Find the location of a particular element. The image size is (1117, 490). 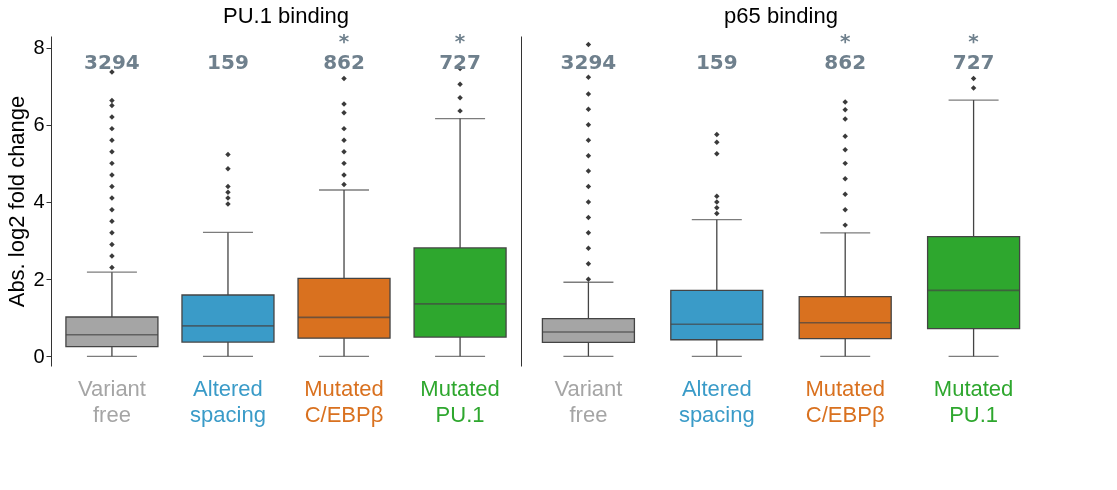

y-tick-label: 0 is located at coordinates (39, 355).